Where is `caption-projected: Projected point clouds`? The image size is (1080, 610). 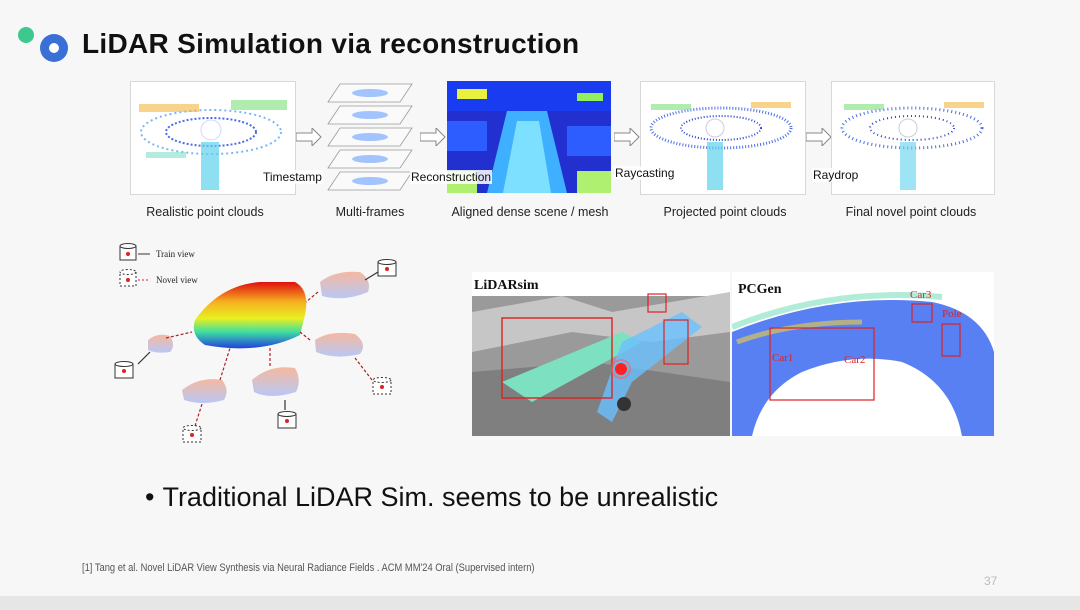 caption-projected: Projected point clouds is located at coordinates (725, 212).